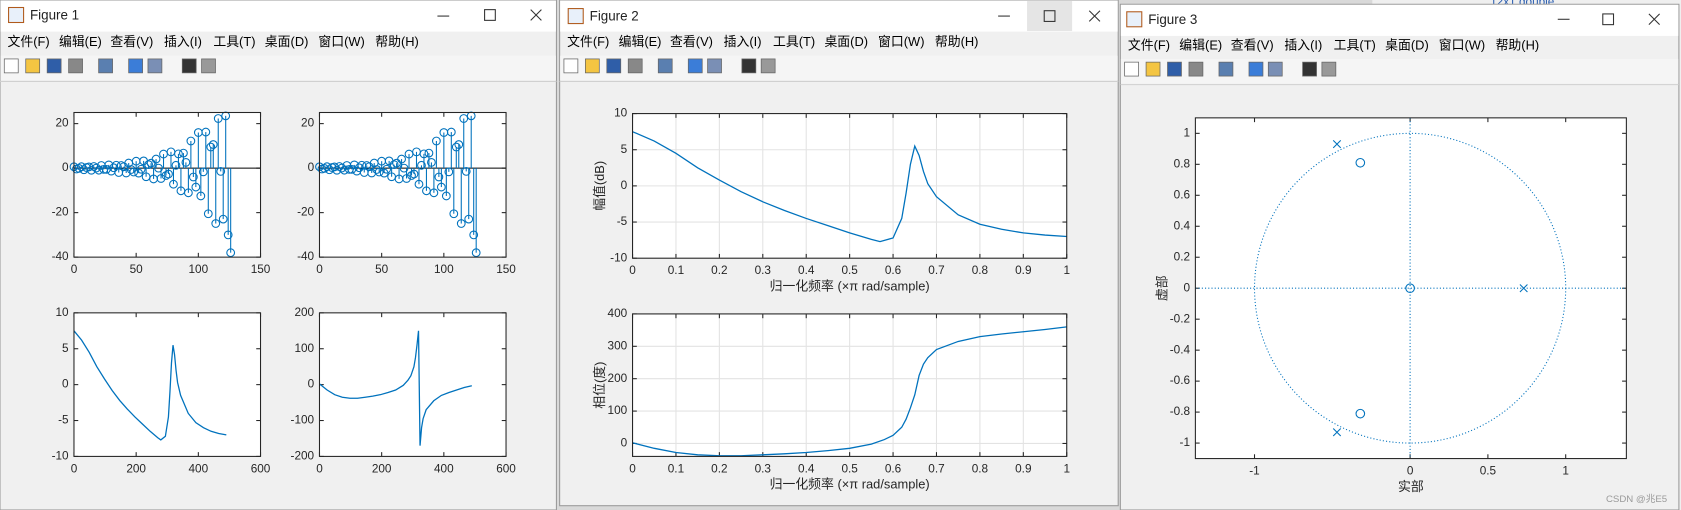  Describe the element at coordinates (624, 443) in the screenshot. I see `y-tick-label: 0` at that location.